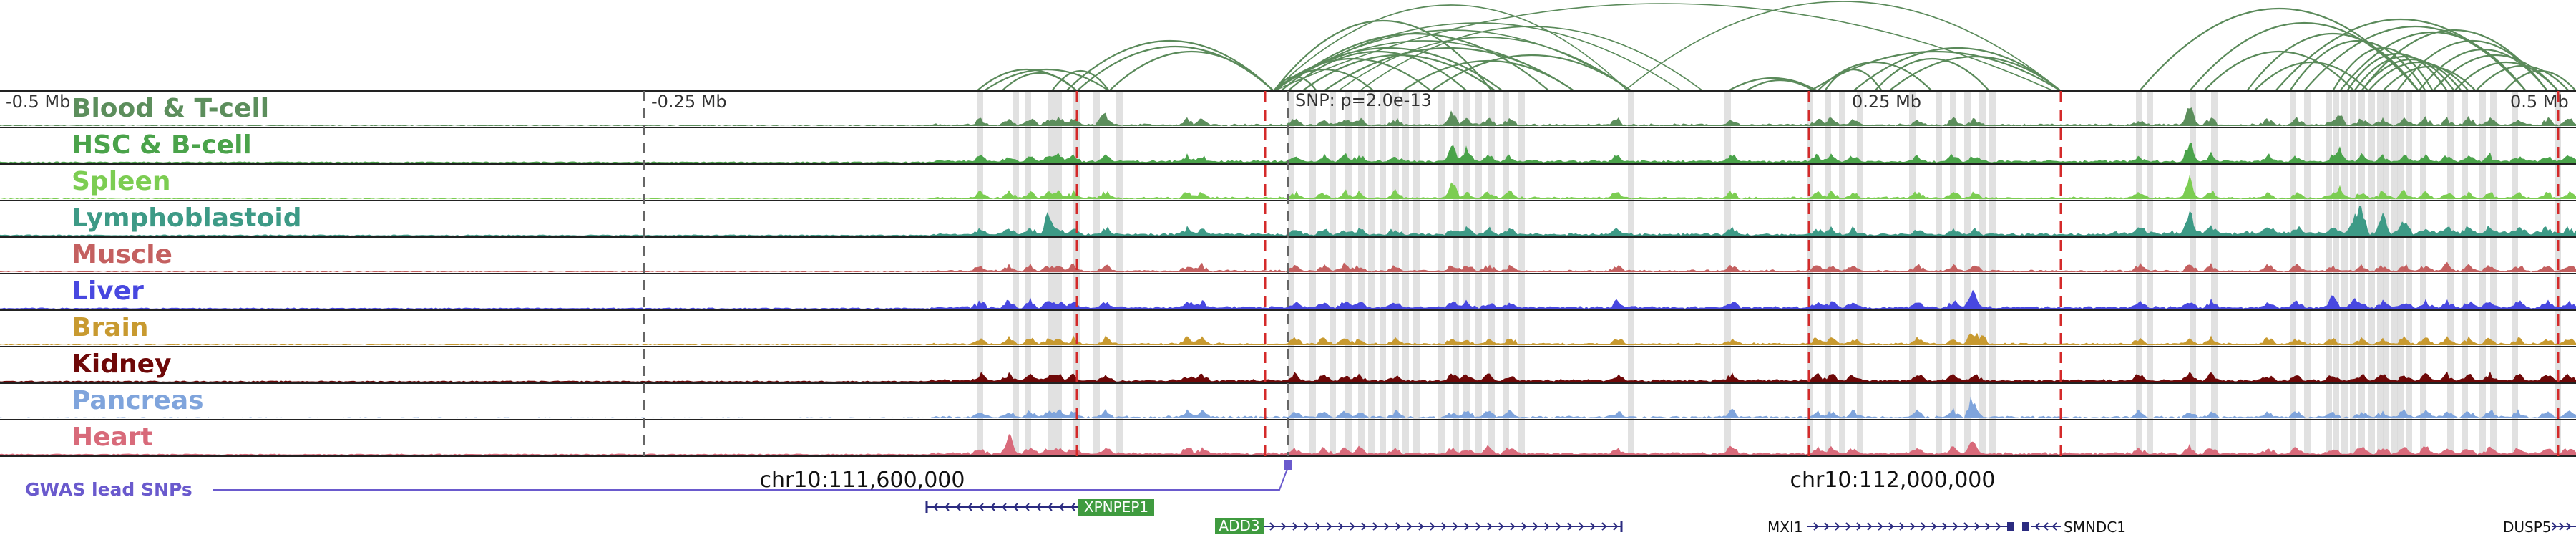  What do you see at coordinates (122, 181) in the screenshot?
I see `track-label: Spleen` at bounding box center [122, 181].